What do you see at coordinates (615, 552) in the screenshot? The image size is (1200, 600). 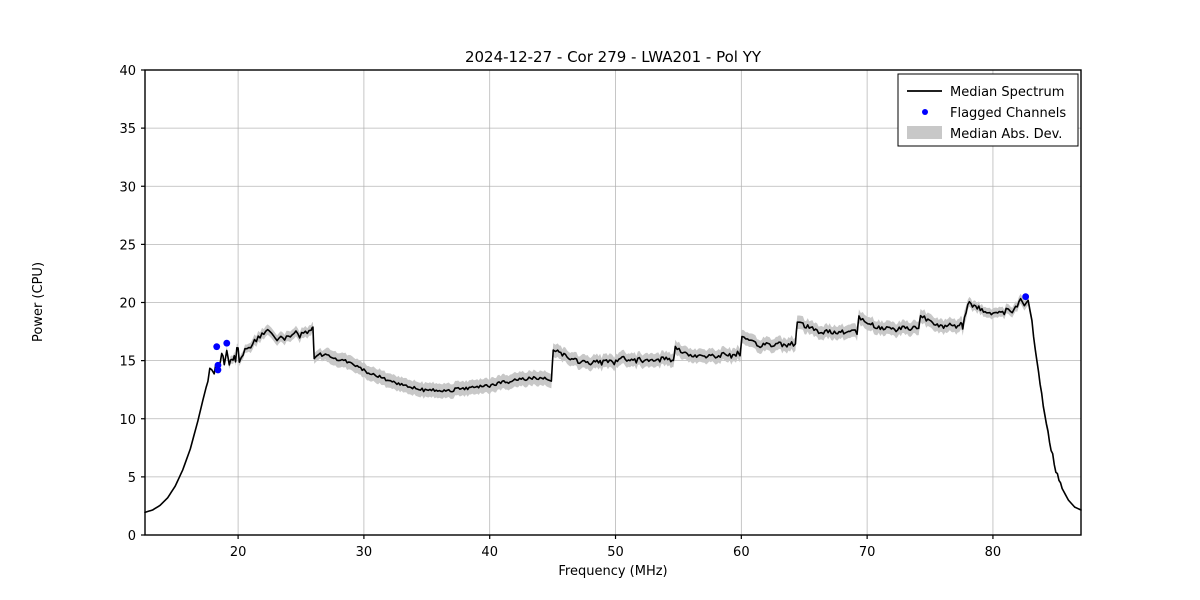 I see `x-tick-label: 50` at bounding box center [615, 552].